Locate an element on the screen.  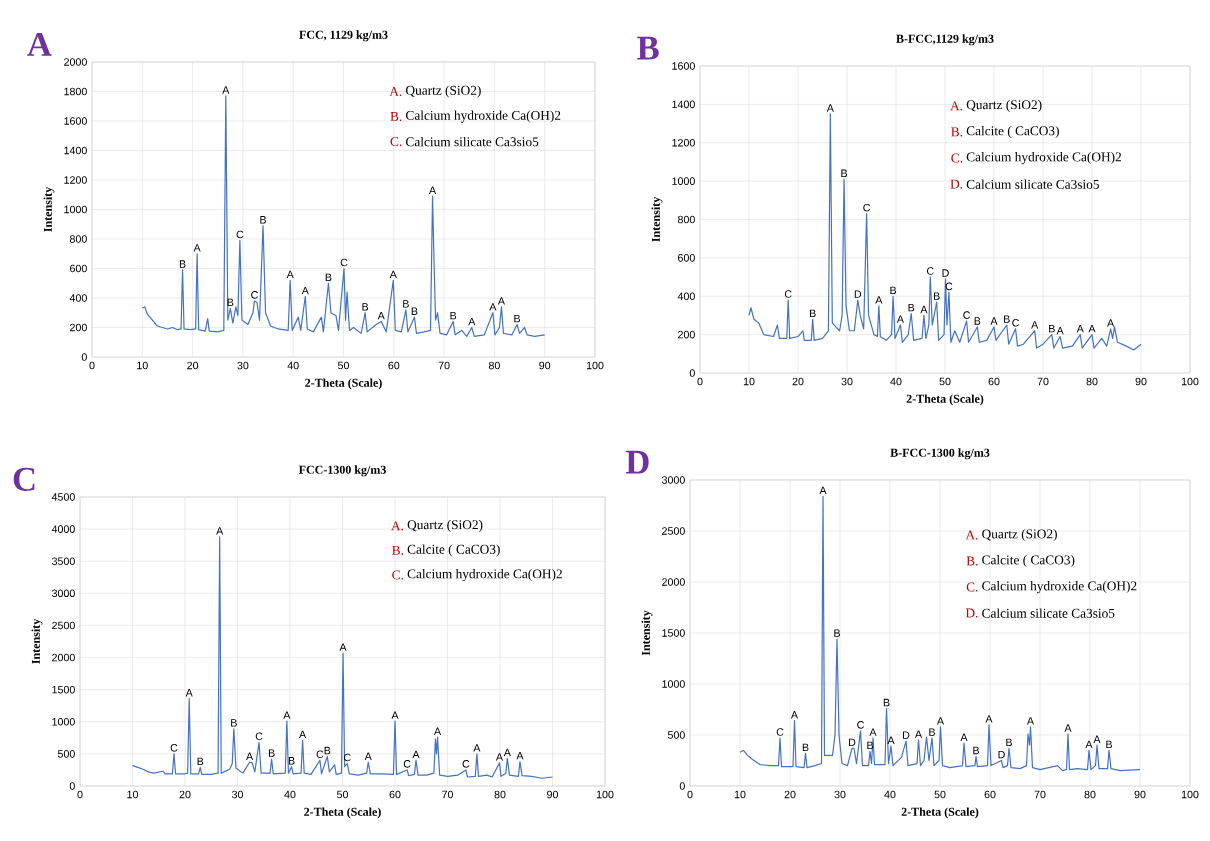
x-tick-label: 80 is located at coordinates (494, 365).